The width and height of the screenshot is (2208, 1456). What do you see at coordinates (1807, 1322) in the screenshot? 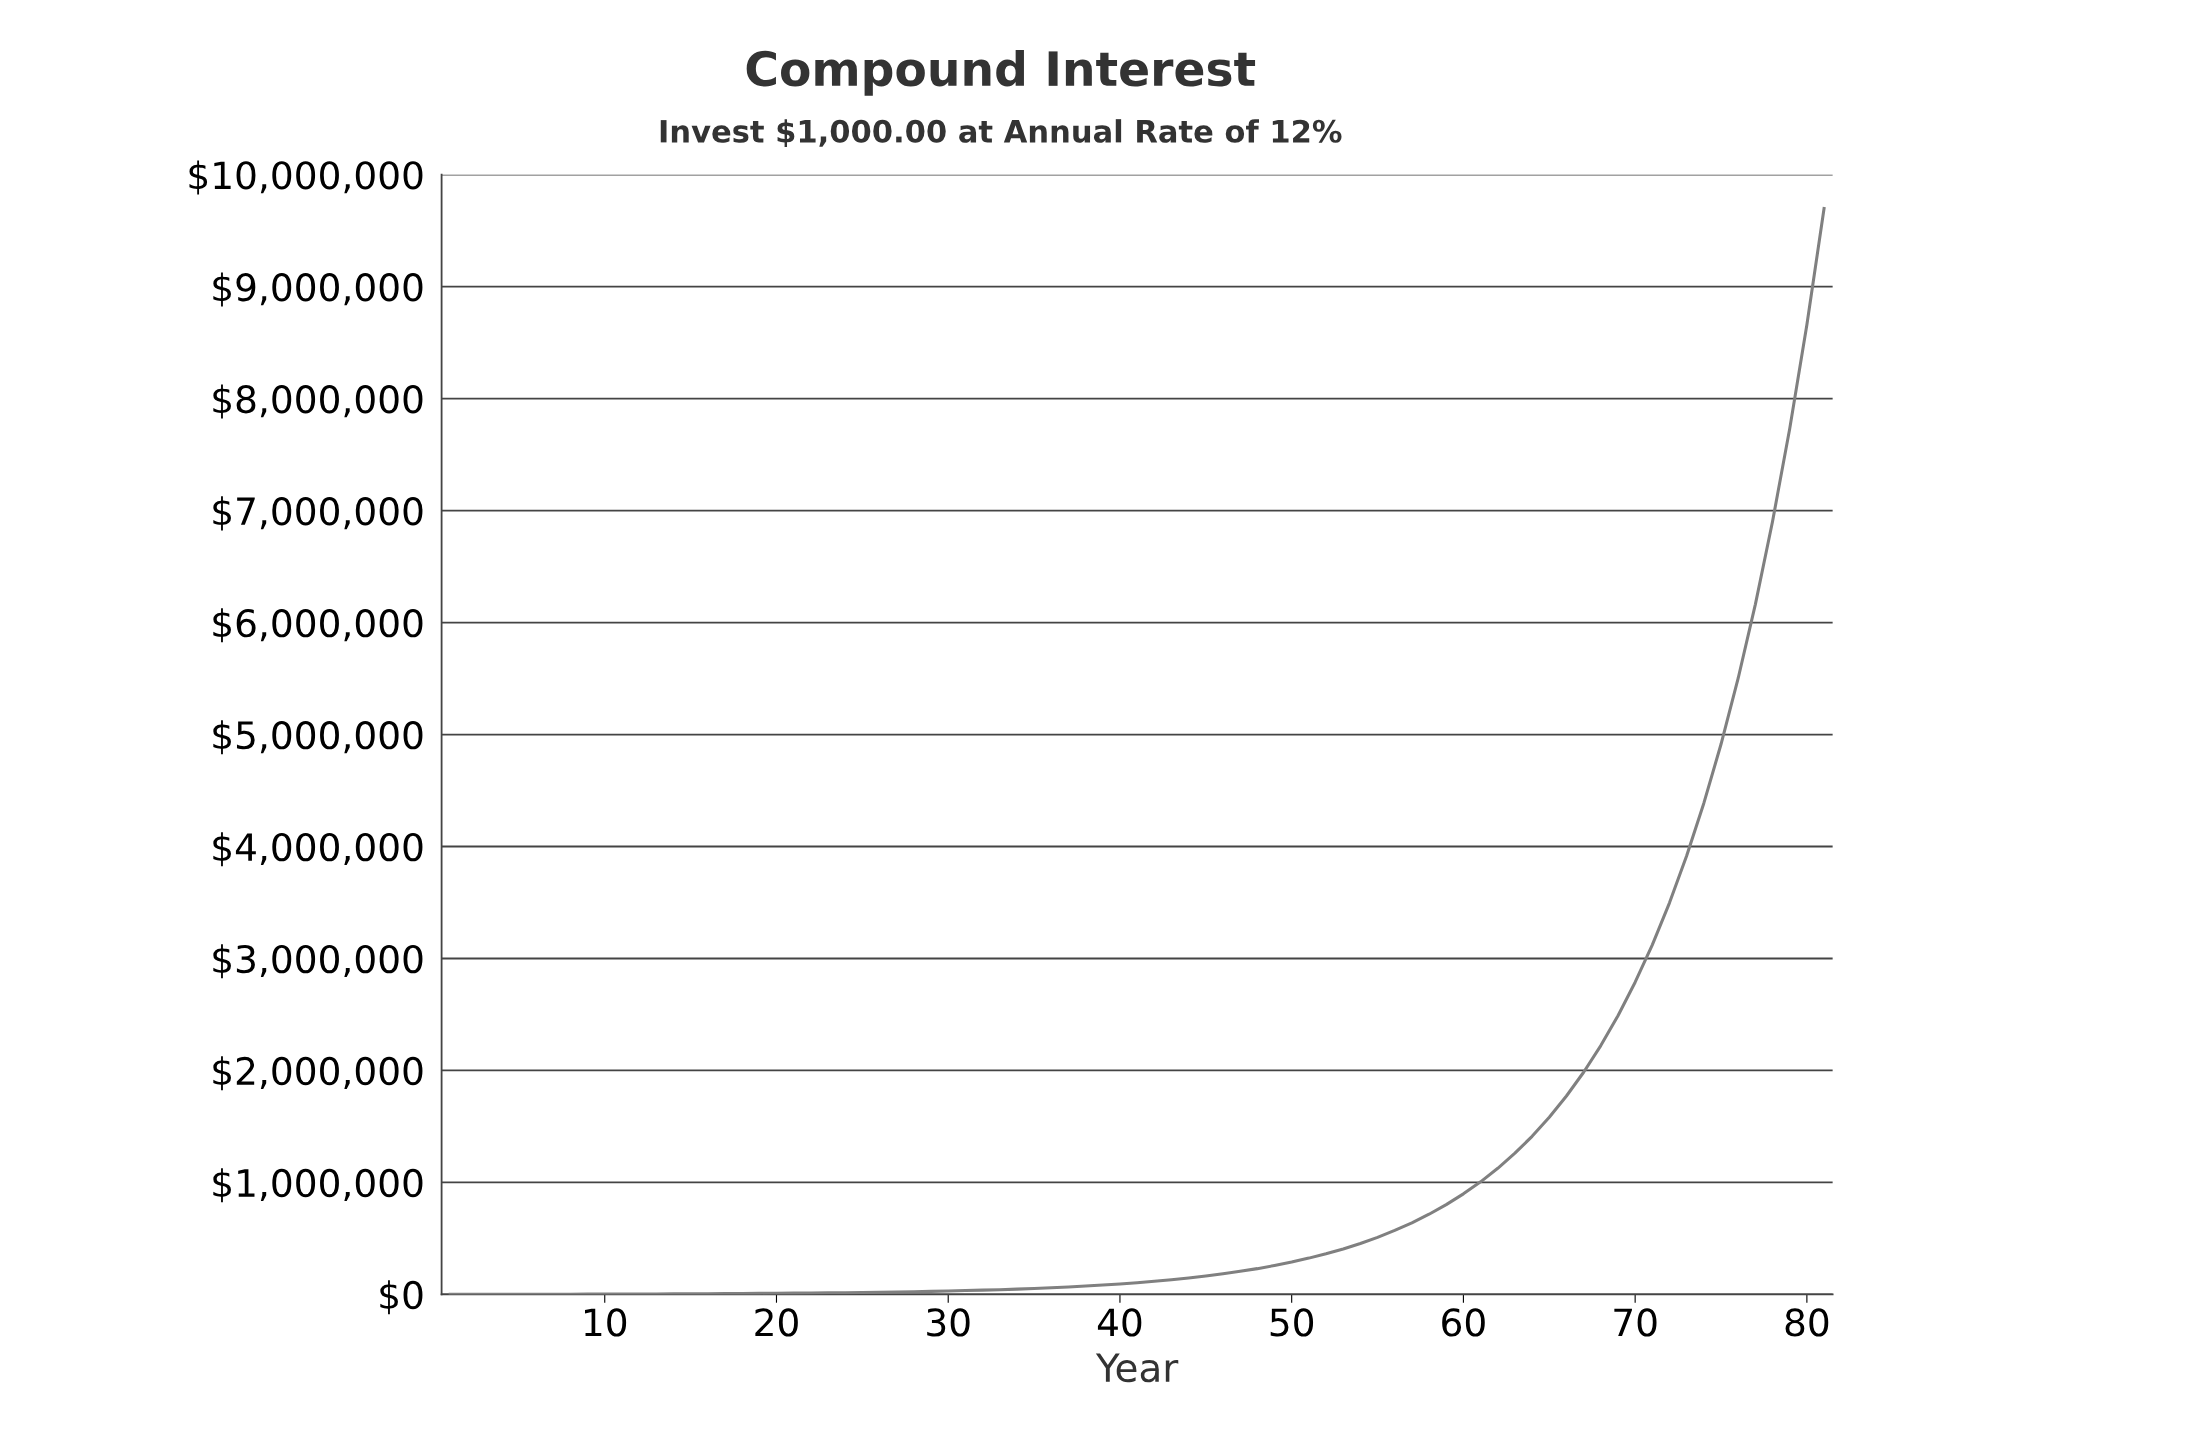
I see `x-tick-label: 80` at bounding box center [1807, 1322].